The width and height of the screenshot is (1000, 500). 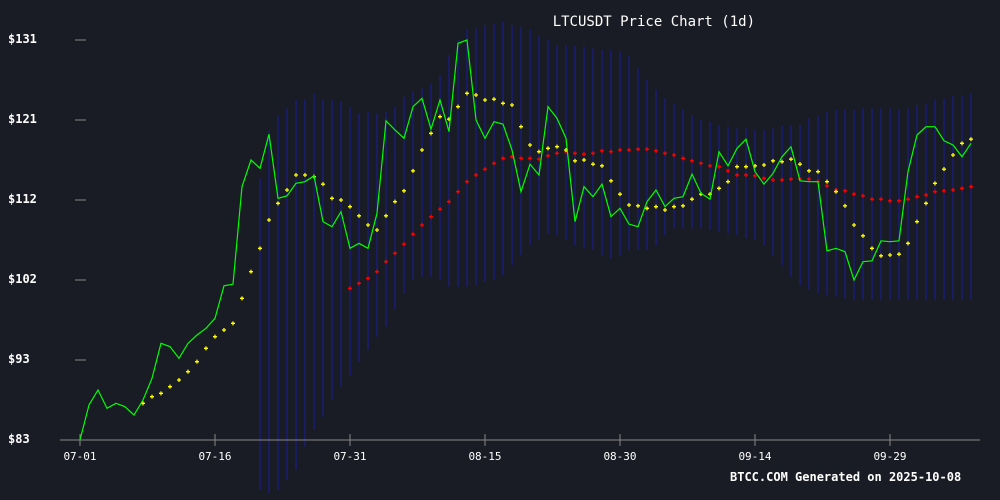 I want to click on x-tick-label: 08-15, so click(x=485, y=456).